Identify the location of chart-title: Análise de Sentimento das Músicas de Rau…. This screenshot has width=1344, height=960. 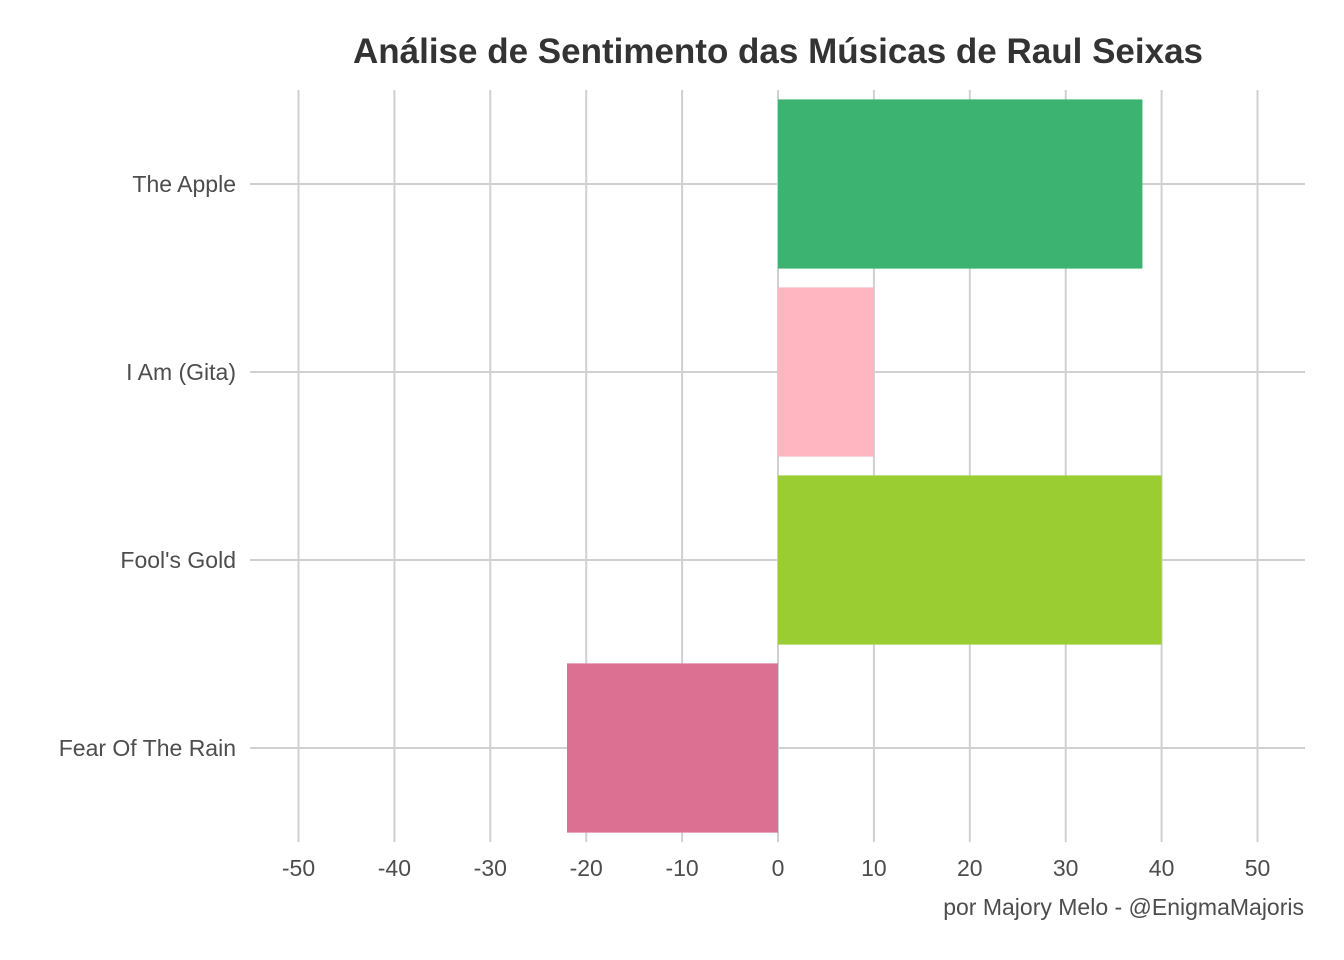
(778, 51).